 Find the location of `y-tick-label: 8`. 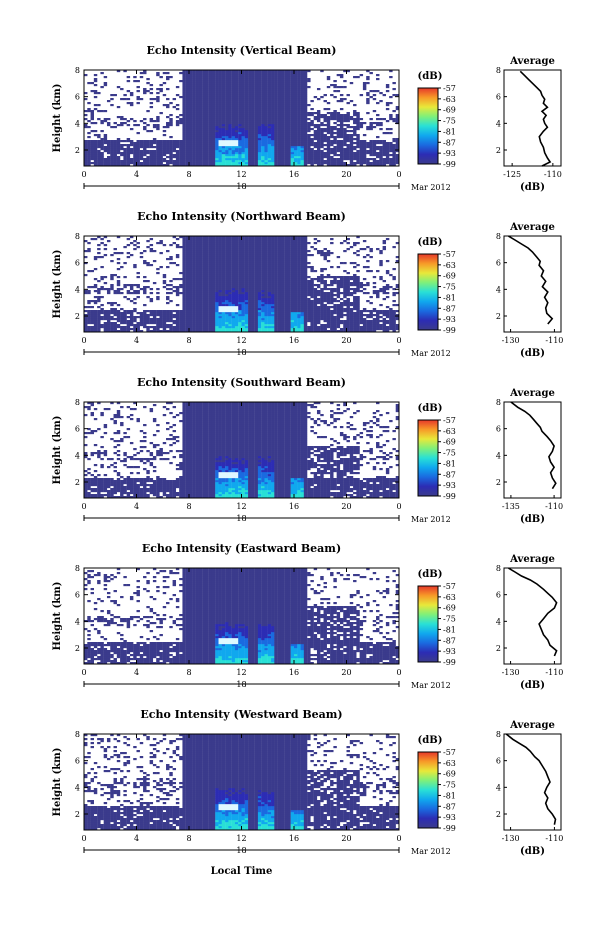

y-tick-label: 8 is located at coordinates (77, 70).